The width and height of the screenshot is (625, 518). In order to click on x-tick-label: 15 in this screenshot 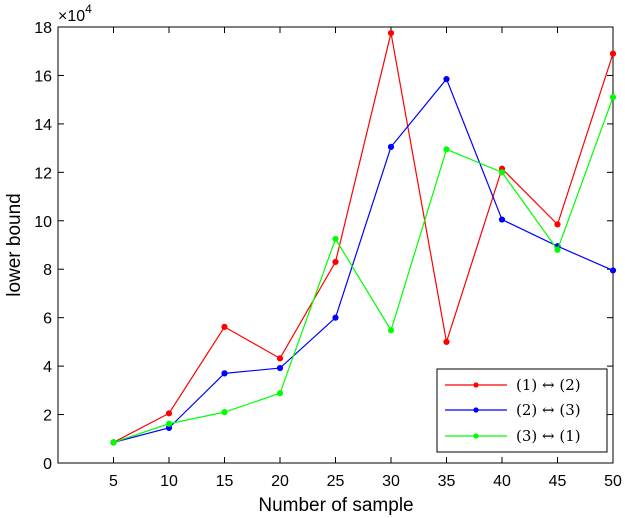, I will do `click(225, 481)`.